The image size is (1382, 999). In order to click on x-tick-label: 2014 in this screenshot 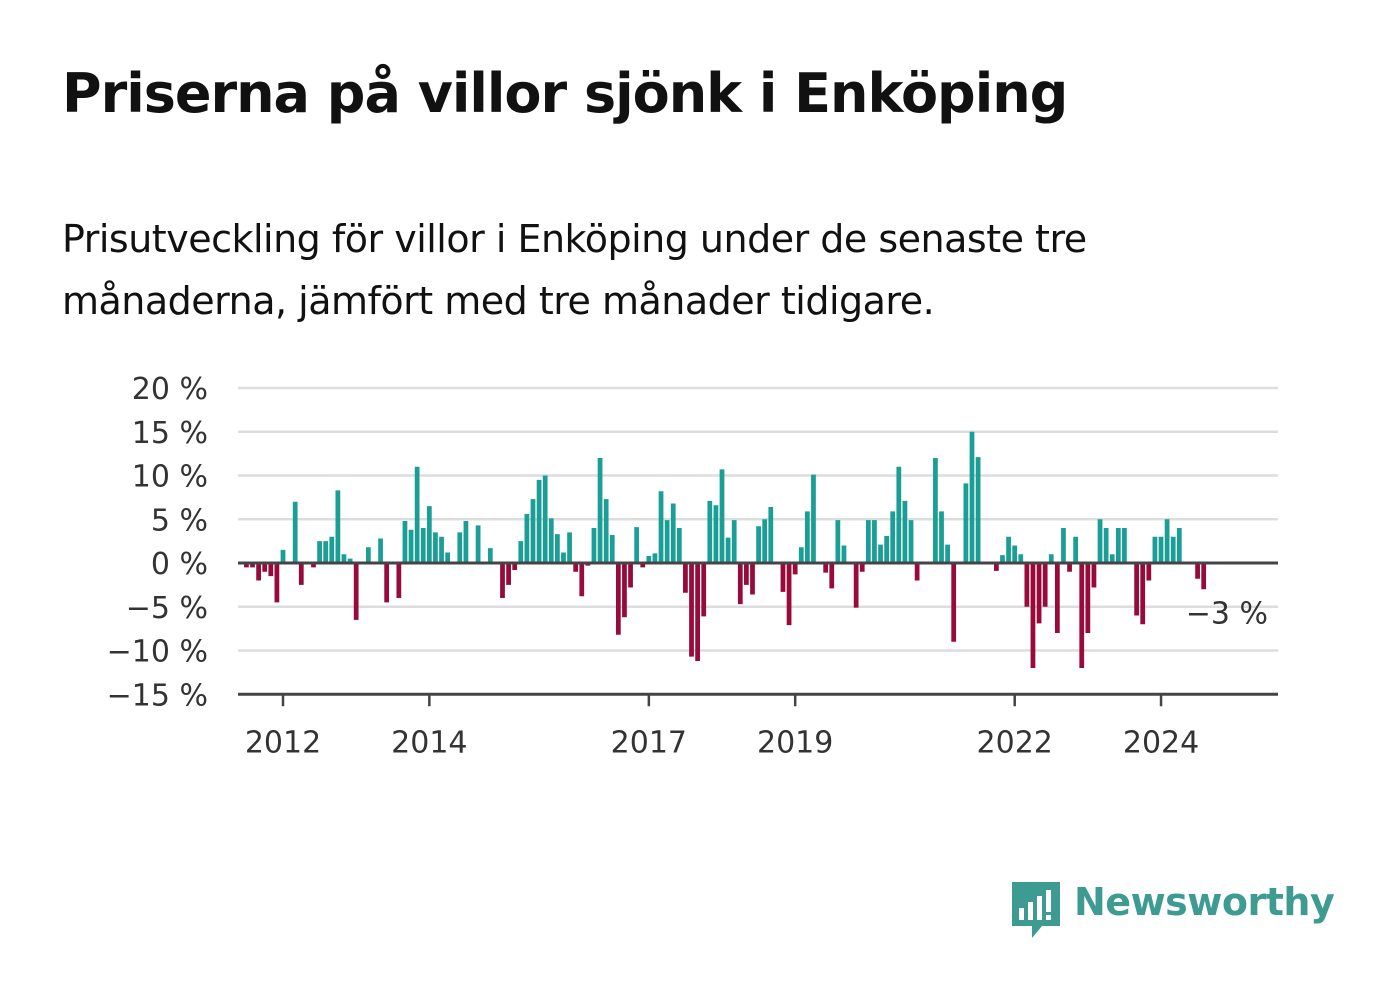, I will do `click(429, 742)`.